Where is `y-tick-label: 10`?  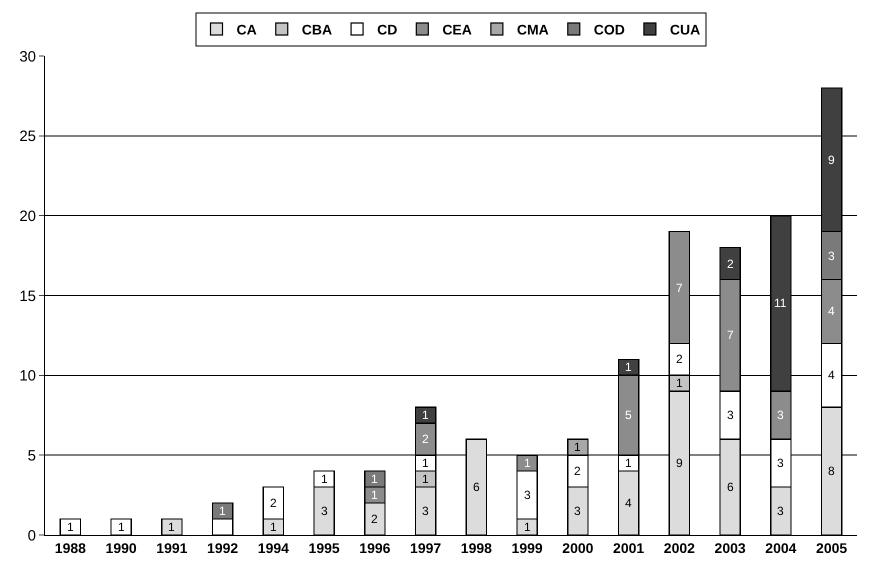 y-tick-label: 10 is located at coordinates (27, 376).